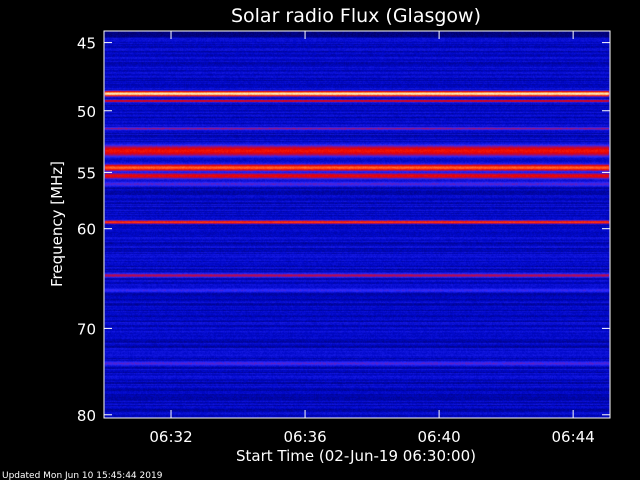  Describe the element at coordinates (86, 44) in the screenshot. I see `y-tick-label: 45` at that location.